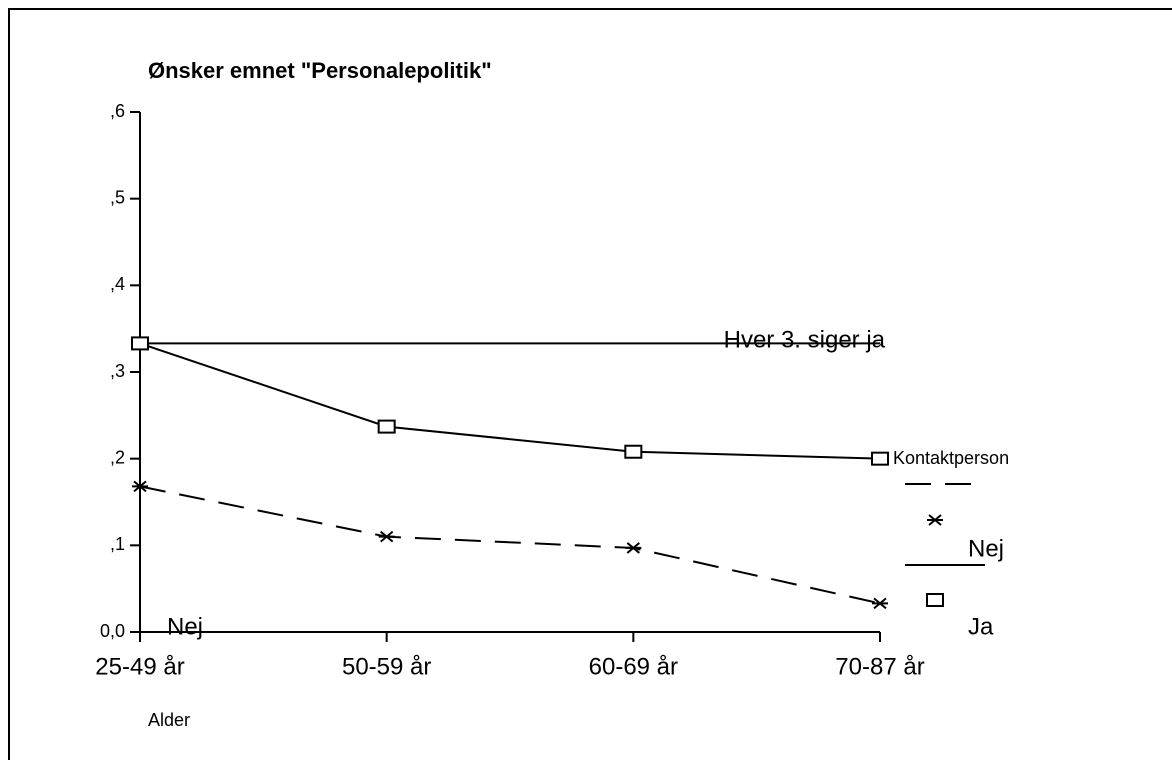 This screenshot has height=760, width=1172. What do you see at coordinates (386, 666) in the screenshot?
I see `x-tick-label: 50-59 år` at bounding box center [386, 666].